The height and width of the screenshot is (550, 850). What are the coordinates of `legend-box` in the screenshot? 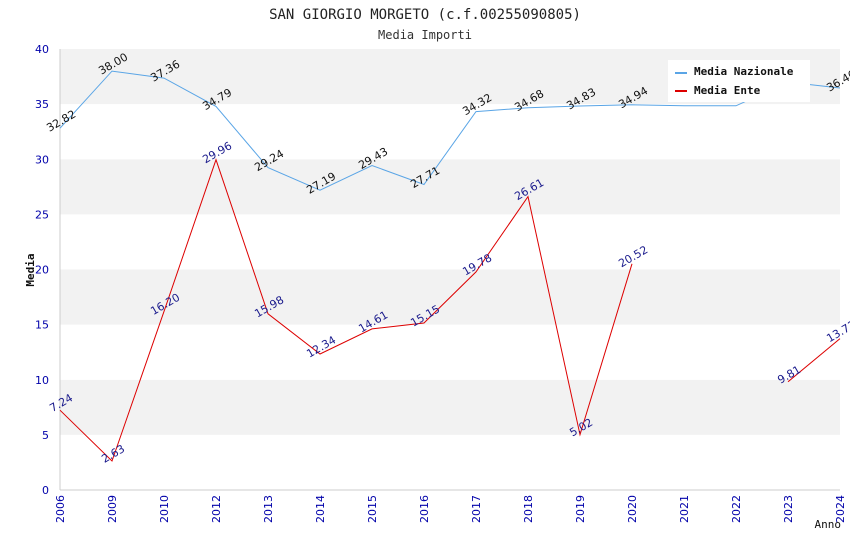 It's located at (739, 81).